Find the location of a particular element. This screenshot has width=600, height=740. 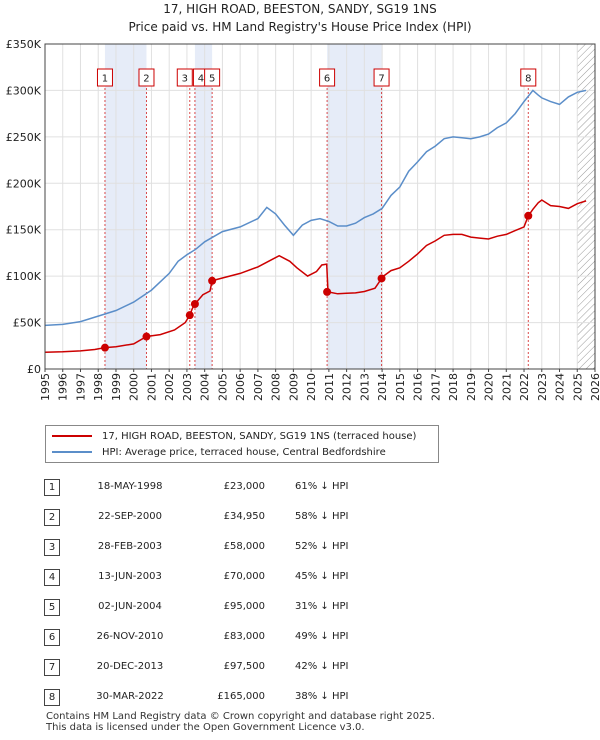

x-tick-label: 2007 is located at coordinates (258, 387).